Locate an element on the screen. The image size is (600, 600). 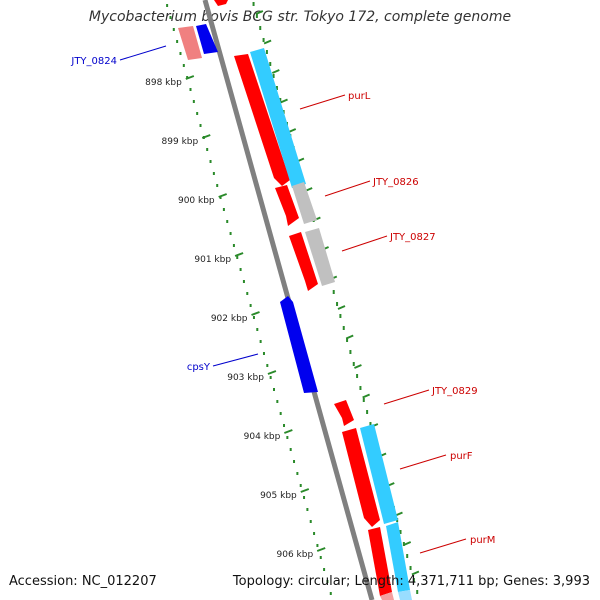
feature-jty0829-red is located at coordinates (344, 413).